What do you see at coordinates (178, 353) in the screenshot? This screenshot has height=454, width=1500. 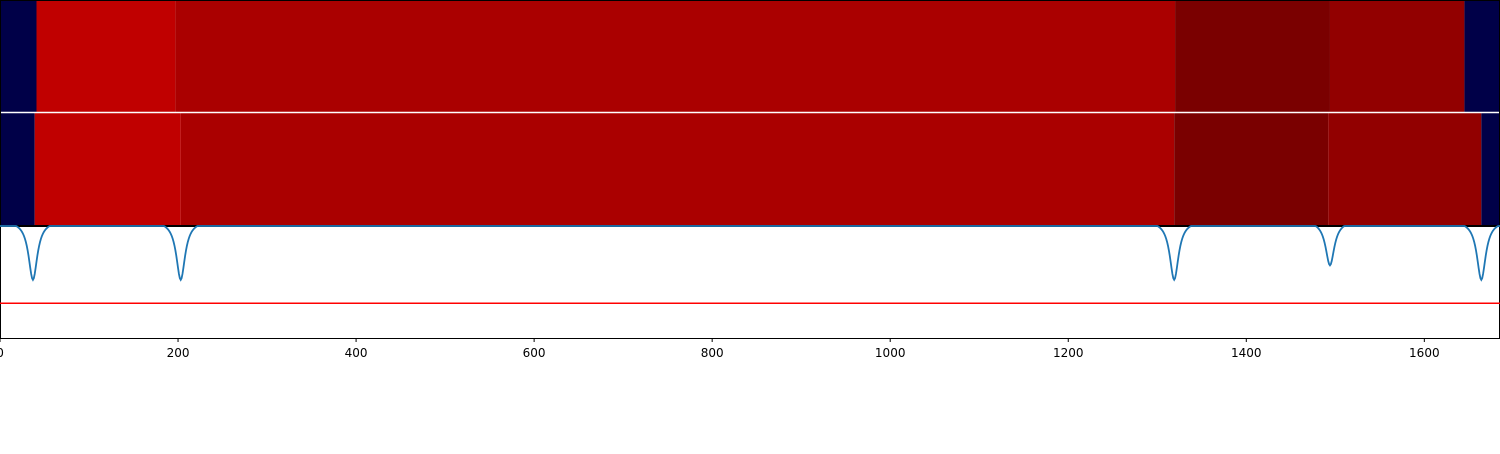 I see `x-tick-label: 200` at bounding box center [178, 353].